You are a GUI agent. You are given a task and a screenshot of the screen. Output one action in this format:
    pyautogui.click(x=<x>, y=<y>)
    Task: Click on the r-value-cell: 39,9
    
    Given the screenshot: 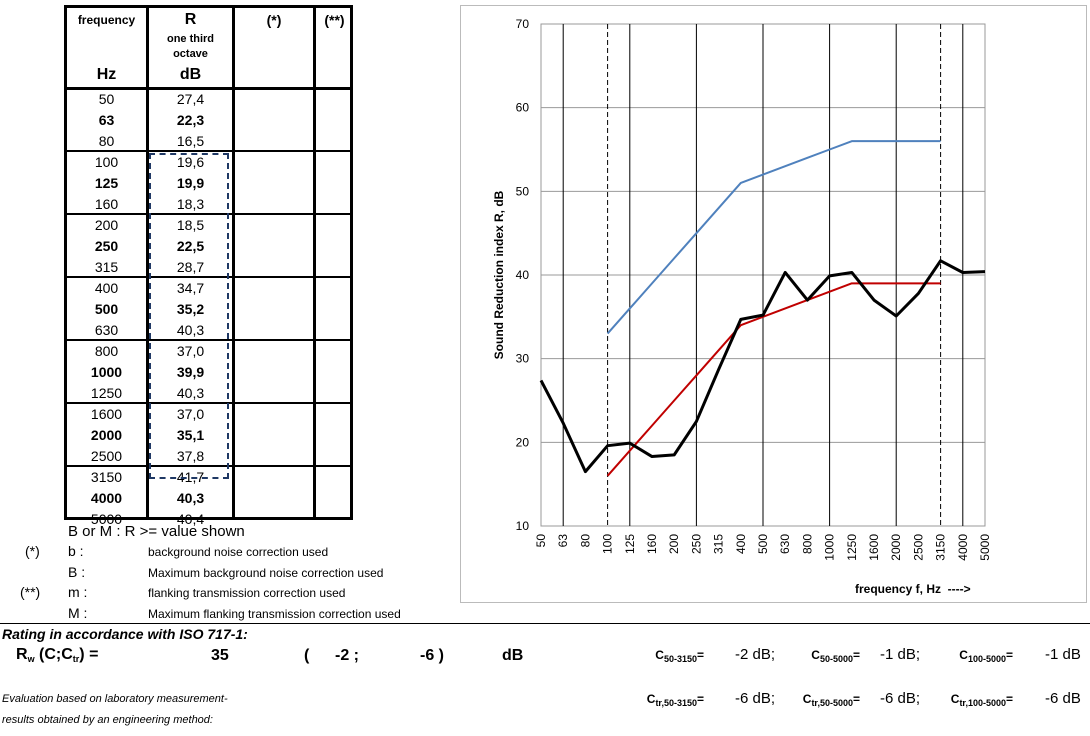 What is the action you would take?
    pyautogui.click(x=190, y=372)
    